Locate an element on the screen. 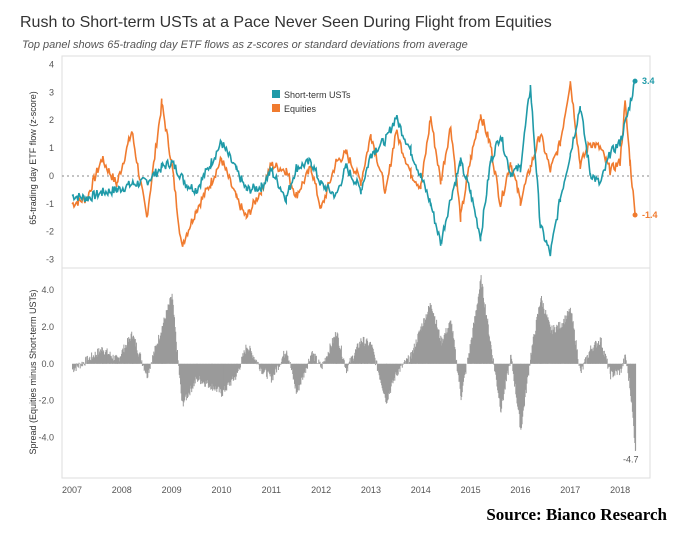 The height and width of the screenshot is (538, 695). legend-label-equities: Equities is located at coordinates (300, 109).